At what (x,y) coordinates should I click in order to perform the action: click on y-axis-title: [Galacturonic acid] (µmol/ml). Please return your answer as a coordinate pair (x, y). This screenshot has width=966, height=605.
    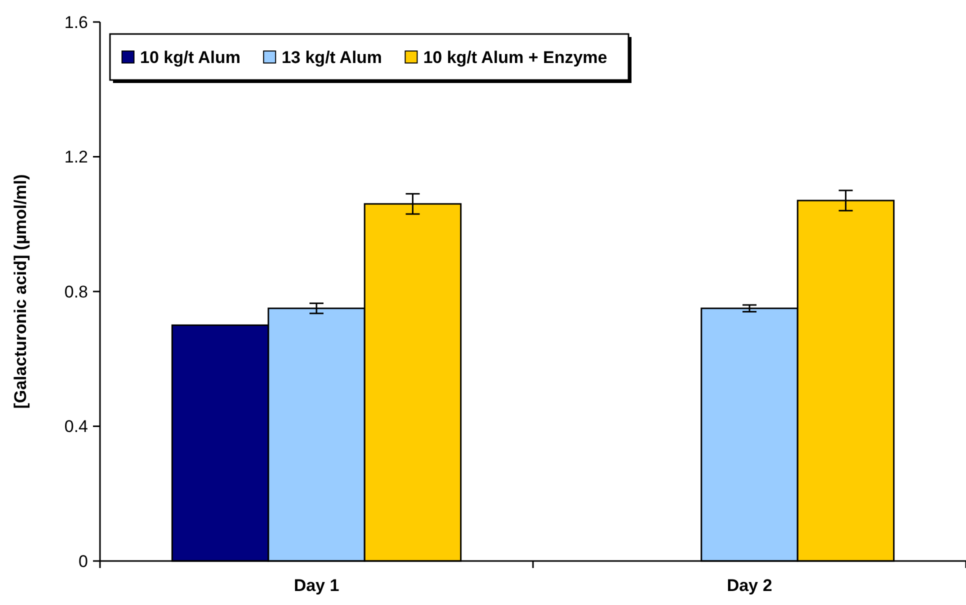
    Looking at the image, I should click on (20, 291).